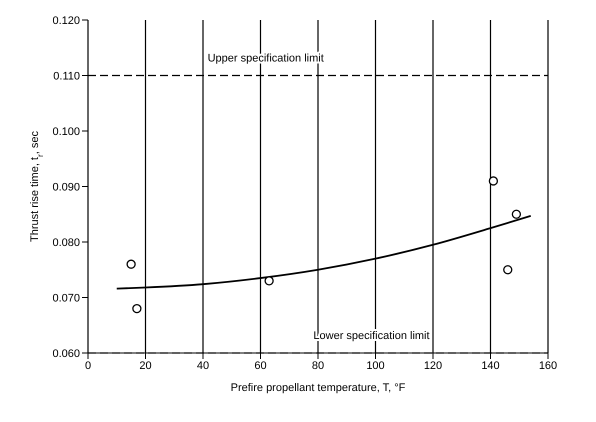 This screenshot has width=596, height=422. What do you see at coordinates (66, 354) in the screenshot?
I see `y-tick-label: 0.060` at bounding box center [66, 354].